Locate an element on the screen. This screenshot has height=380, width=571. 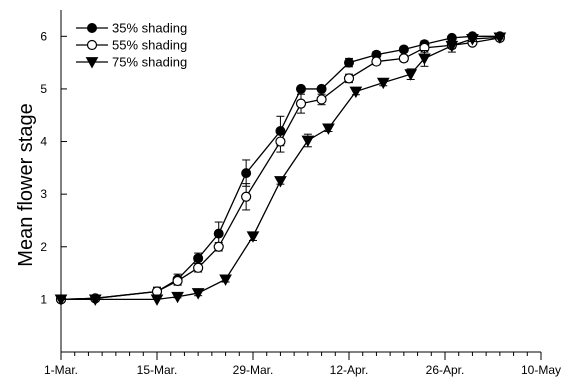
x-tick-label: 12-Apr. is located at coordinates (349, 370).